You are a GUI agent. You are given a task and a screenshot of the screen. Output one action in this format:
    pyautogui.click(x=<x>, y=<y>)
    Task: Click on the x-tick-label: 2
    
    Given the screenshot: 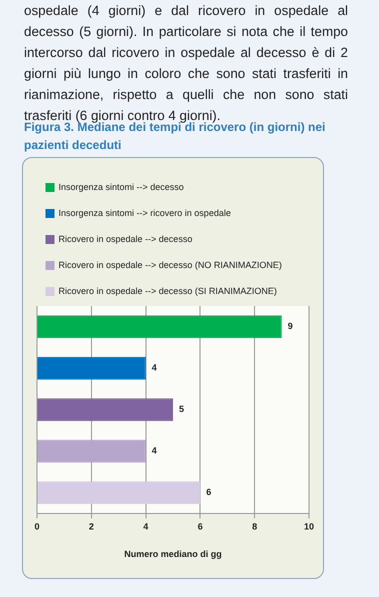 What is the action you would take?
    pyautogui.click(x=91, y=526)
    